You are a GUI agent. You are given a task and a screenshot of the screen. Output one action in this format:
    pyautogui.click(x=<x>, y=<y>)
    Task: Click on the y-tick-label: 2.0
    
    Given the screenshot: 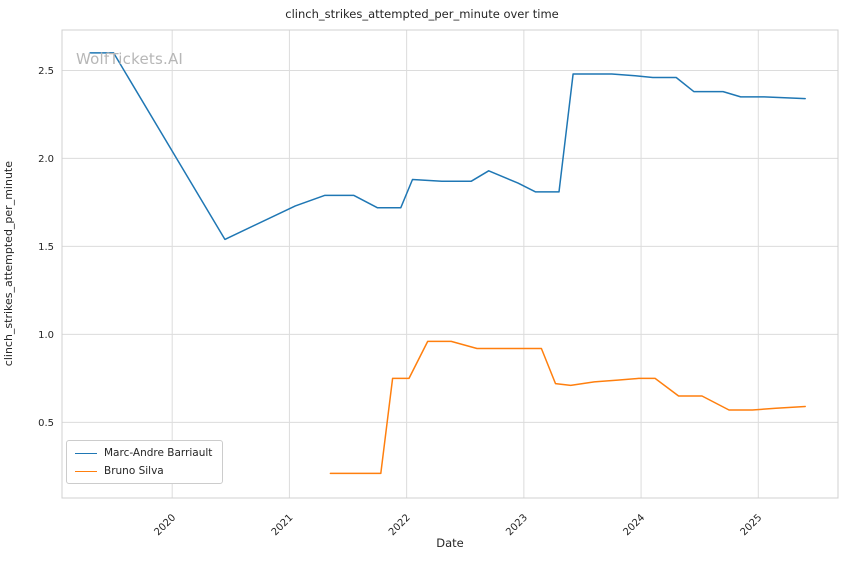 What is the action you would take?
    pyautogui.click(x=46, y=159)
    